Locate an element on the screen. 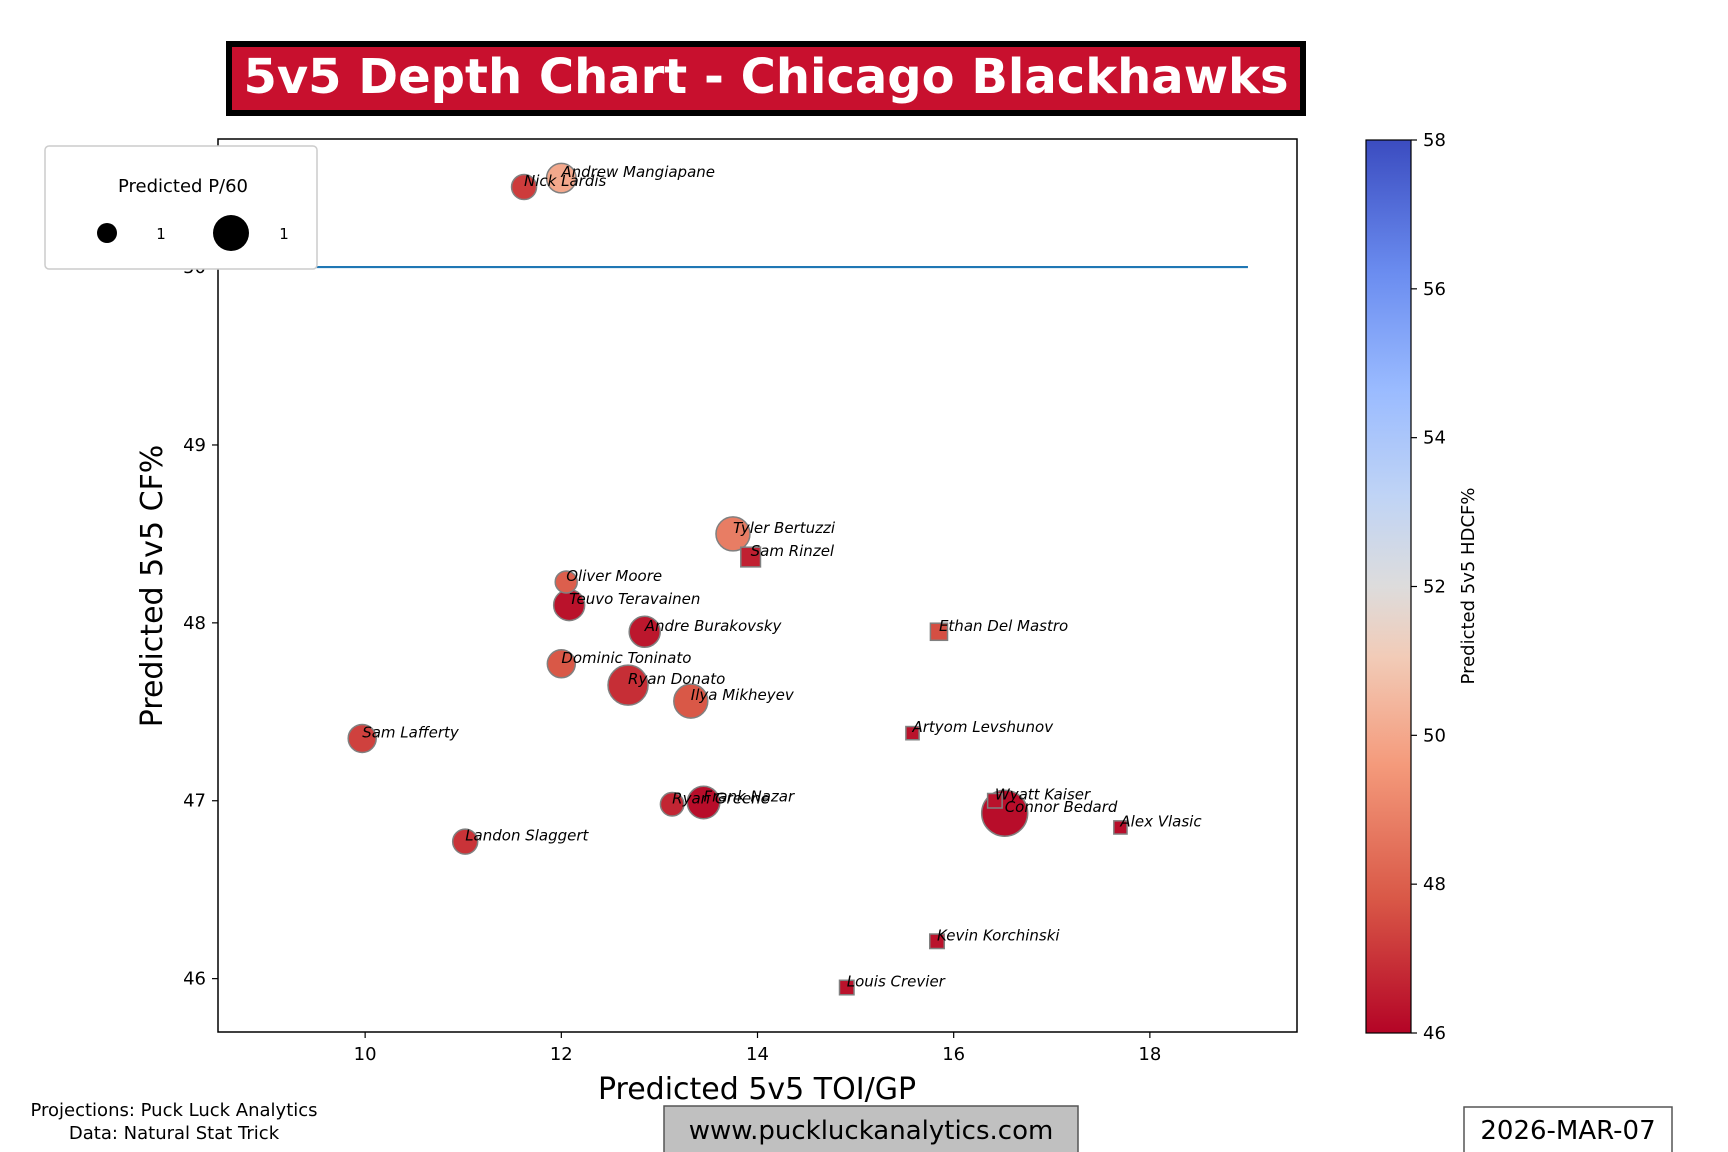  player-label: Ryan Greene is located at coordinates (721, 798).